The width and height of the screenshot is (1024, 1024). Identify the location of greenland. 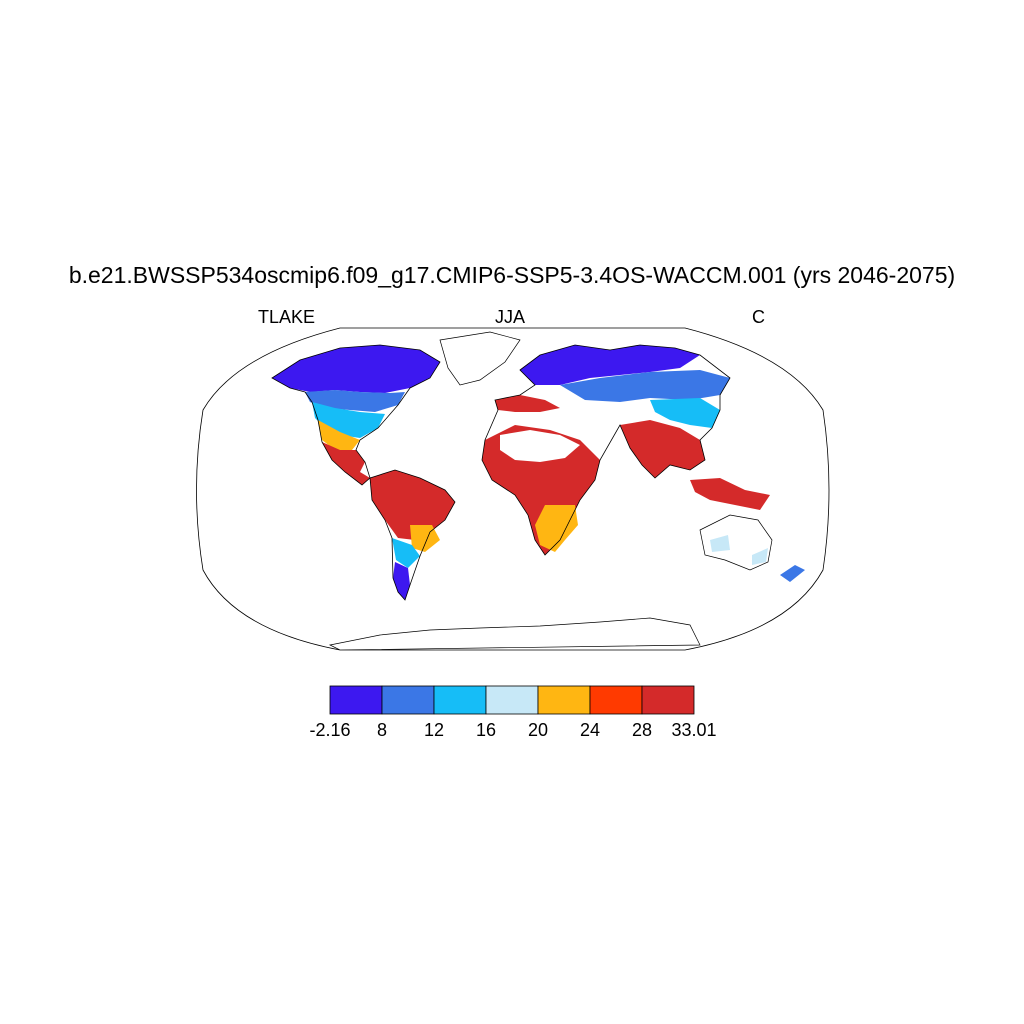
(480, 358).